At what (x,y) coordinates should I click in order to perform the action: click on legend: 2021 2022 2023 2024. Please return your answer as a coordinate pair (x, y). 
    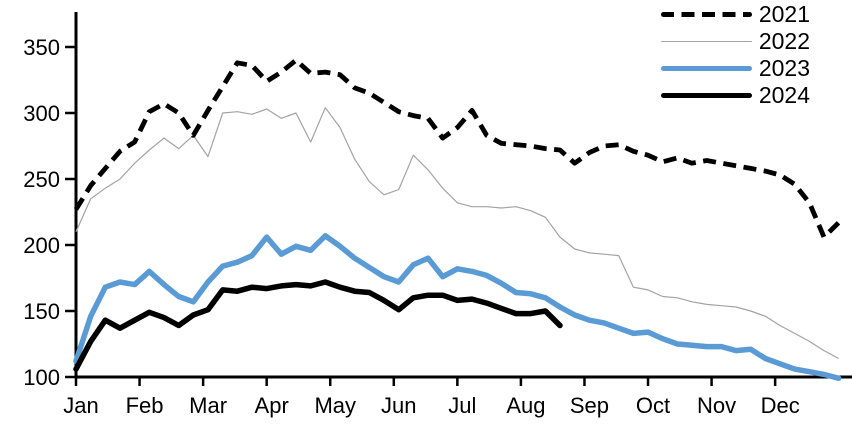
    Looking at the image, I should click on (735, 55).